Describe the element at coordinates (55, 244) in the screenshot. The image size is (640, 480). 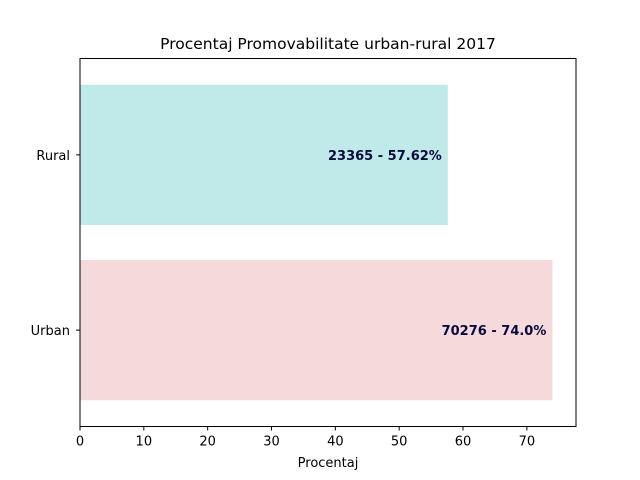
I see `y-tick-labels: Urban Rural` at that location.